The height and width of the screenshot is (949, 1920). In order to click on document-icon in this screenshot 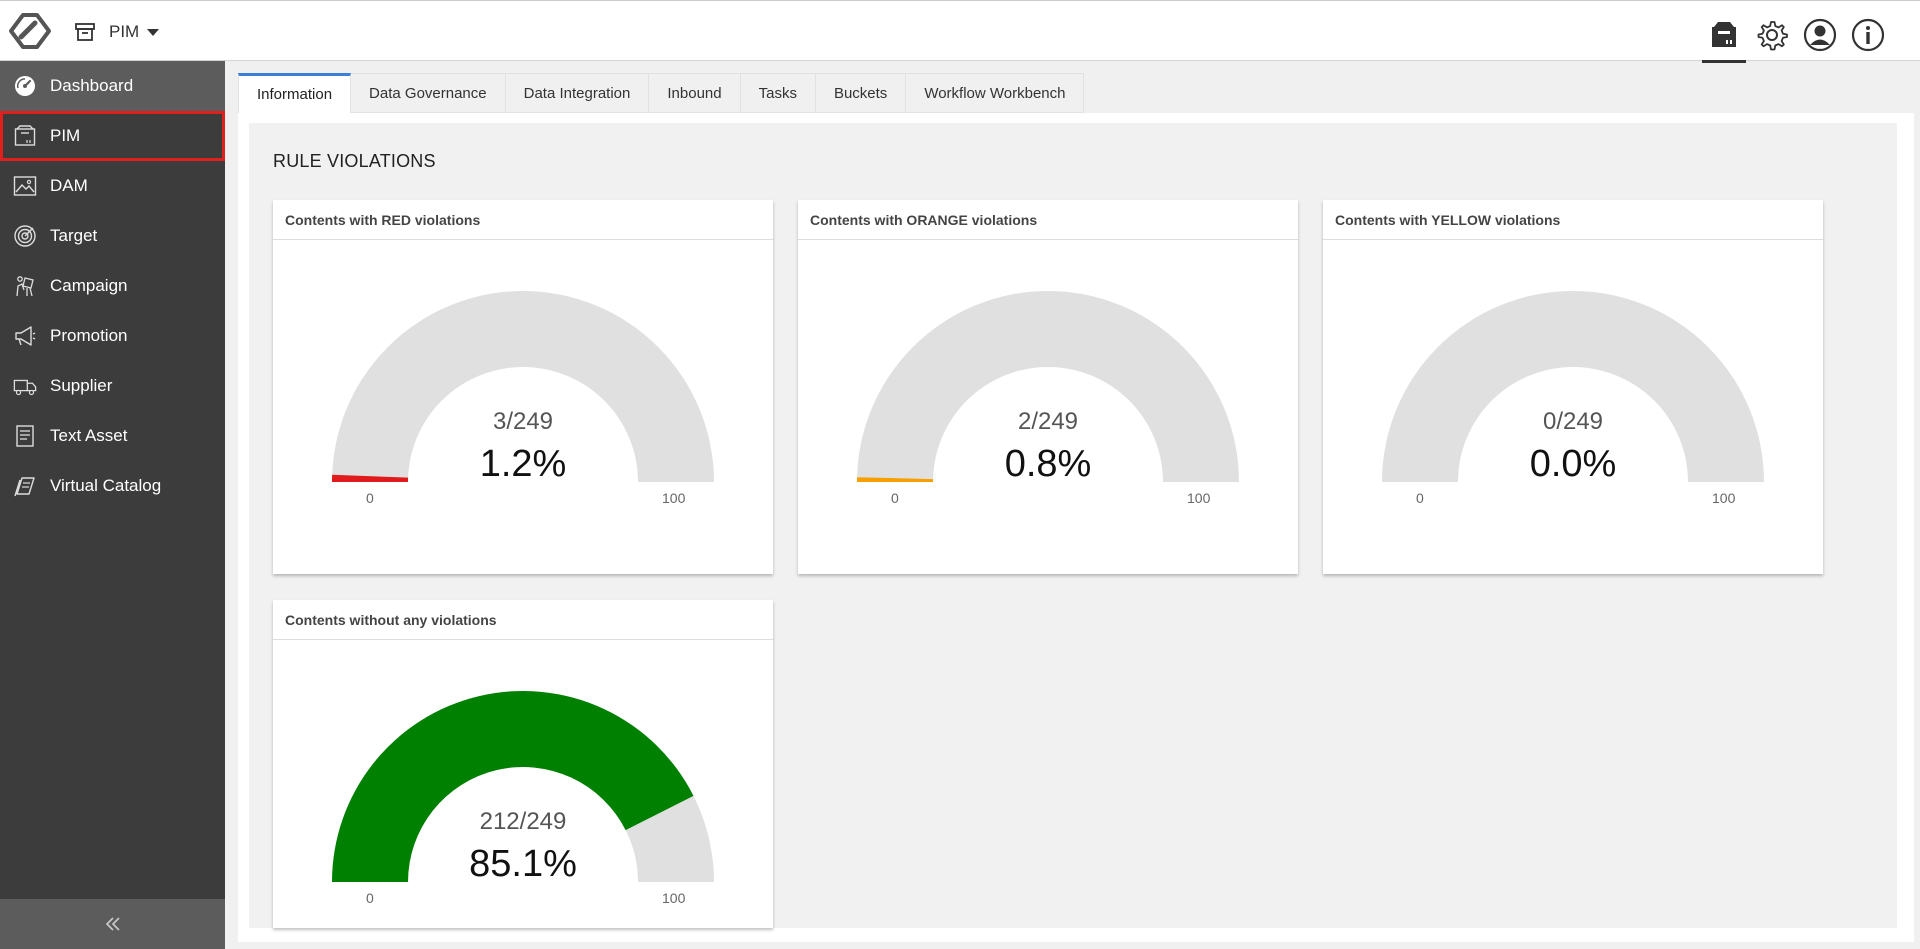, I will do `click(25, 436)`.